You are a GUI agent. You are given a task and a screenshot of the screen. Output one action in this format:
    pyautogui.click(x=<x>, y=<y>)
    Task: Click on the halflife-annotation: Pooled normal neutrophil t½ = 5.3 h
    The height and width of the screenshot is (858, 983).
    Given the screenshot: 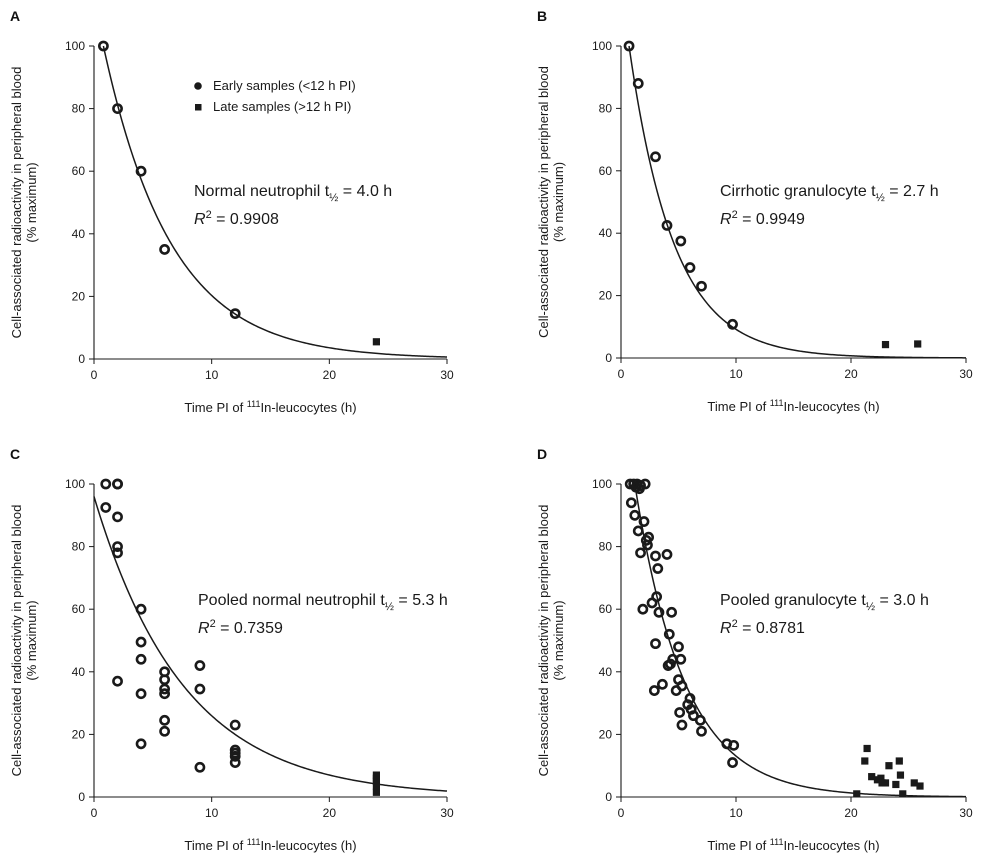 What is the action you would take?
    pyautogui.click(x=323, y=602)
    